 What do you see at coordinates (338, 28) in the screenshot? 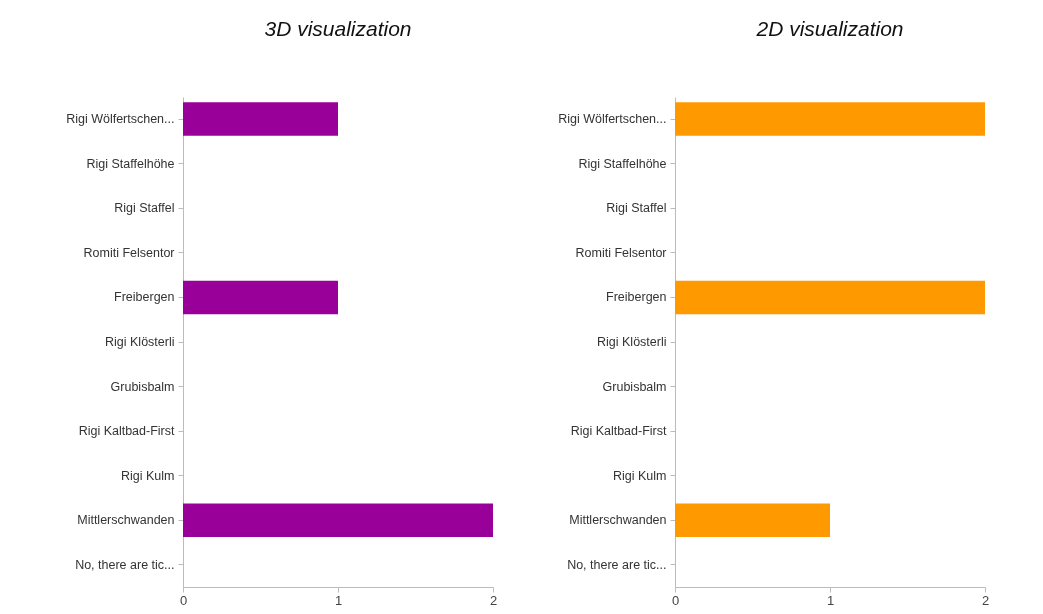
I see `chart-title: 3D visualization` at bounding box center [338, 28].